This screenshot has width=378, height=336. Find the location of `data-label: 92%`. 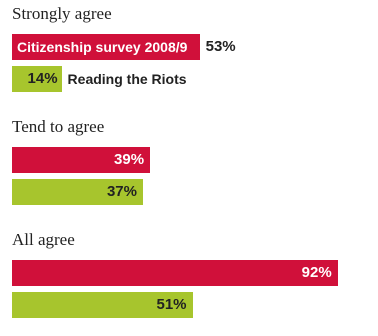

data-label: 92% is located at coordinates (316, 272).